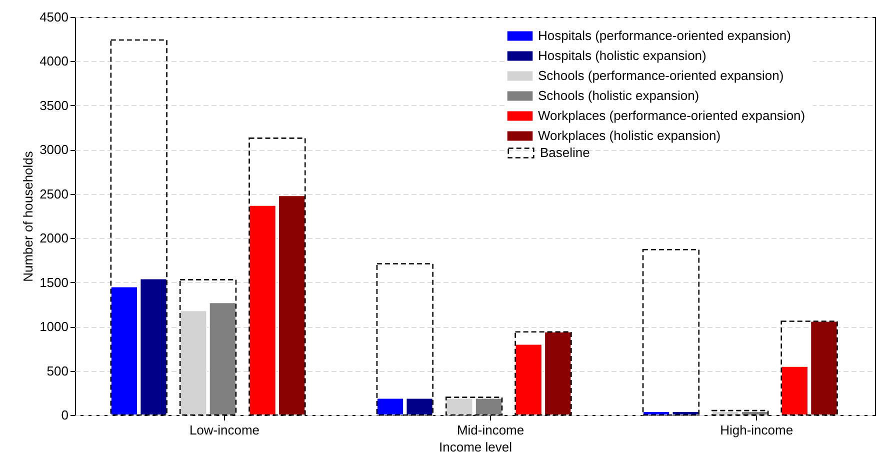  Describe the element at coordinates (54, 150) in the screenshot. I see `y-tick-label: 3000` at that location.